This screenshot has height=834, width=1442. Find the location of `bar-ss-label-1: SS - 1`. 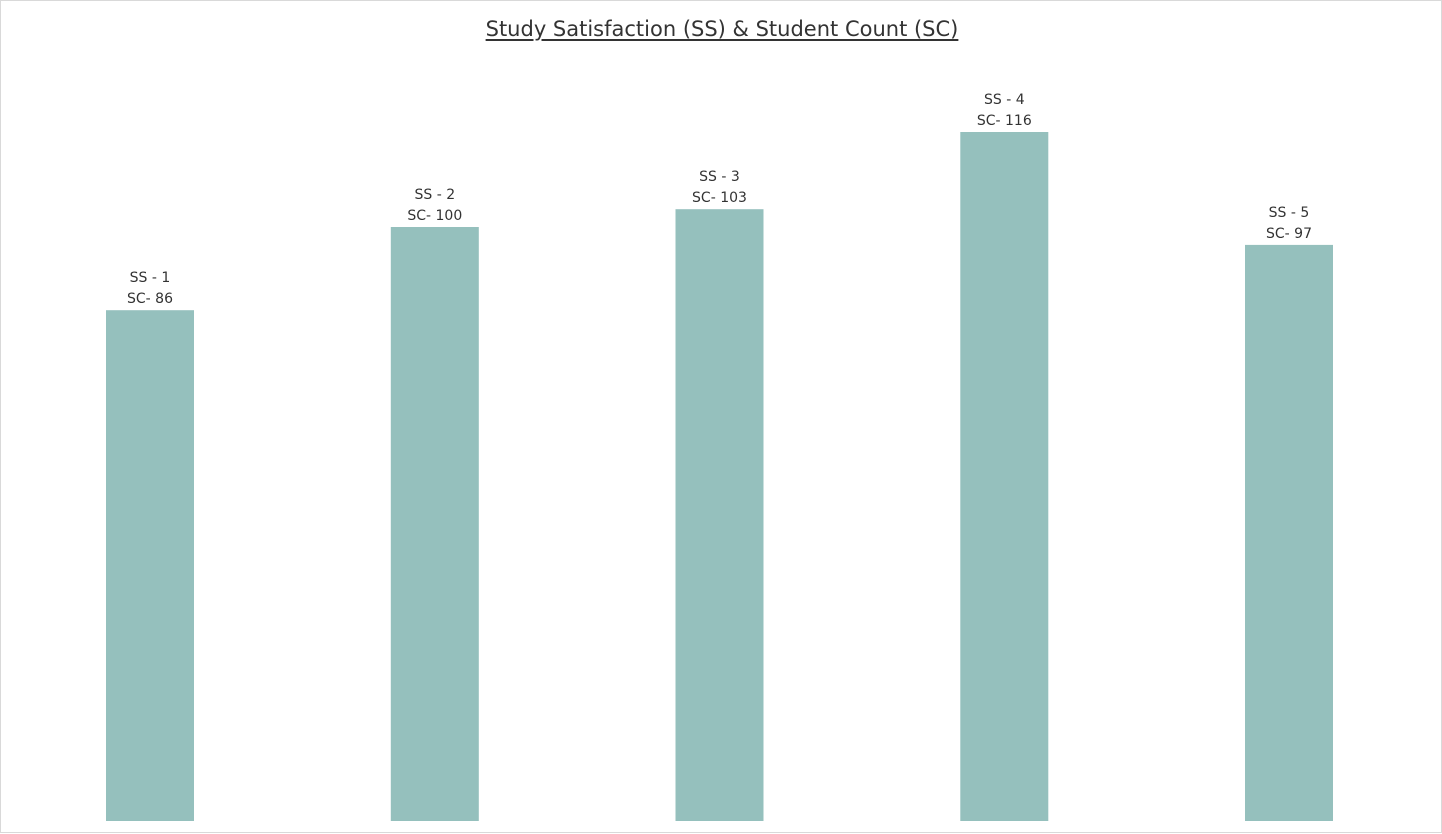

bar-ss-label-1: SS - 1 is located at coordinates (150, 278).